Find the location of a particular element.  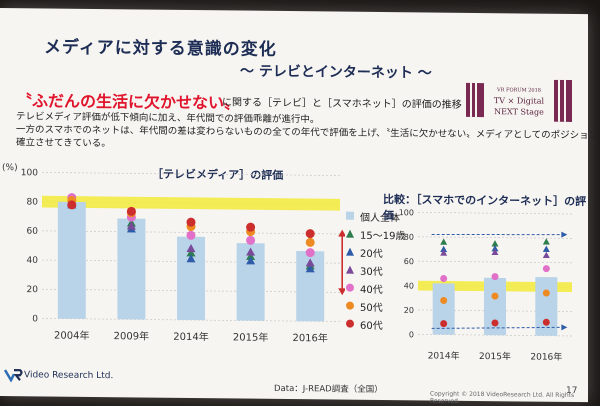

chart-legend: 個人全体 15～19歳 20代 30代 40代 50代 60代 is located at coordinates (374, 270).